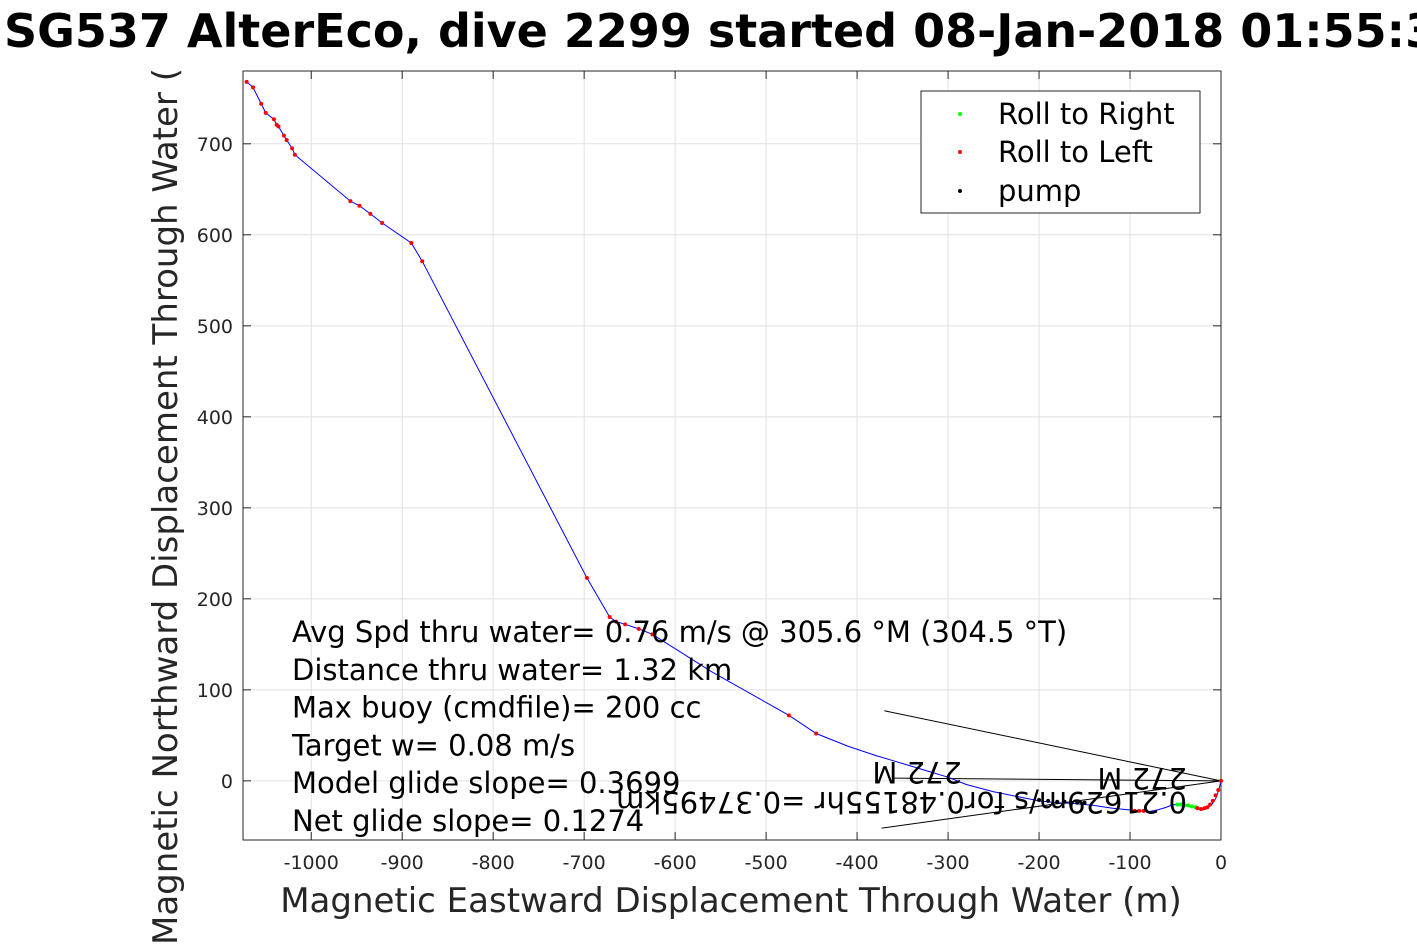  What do you see at coordinates (1075, 152) in the screenshot?
I see `legend-label-roll-left: Roll to Left` at bounding box center [1075, 152].